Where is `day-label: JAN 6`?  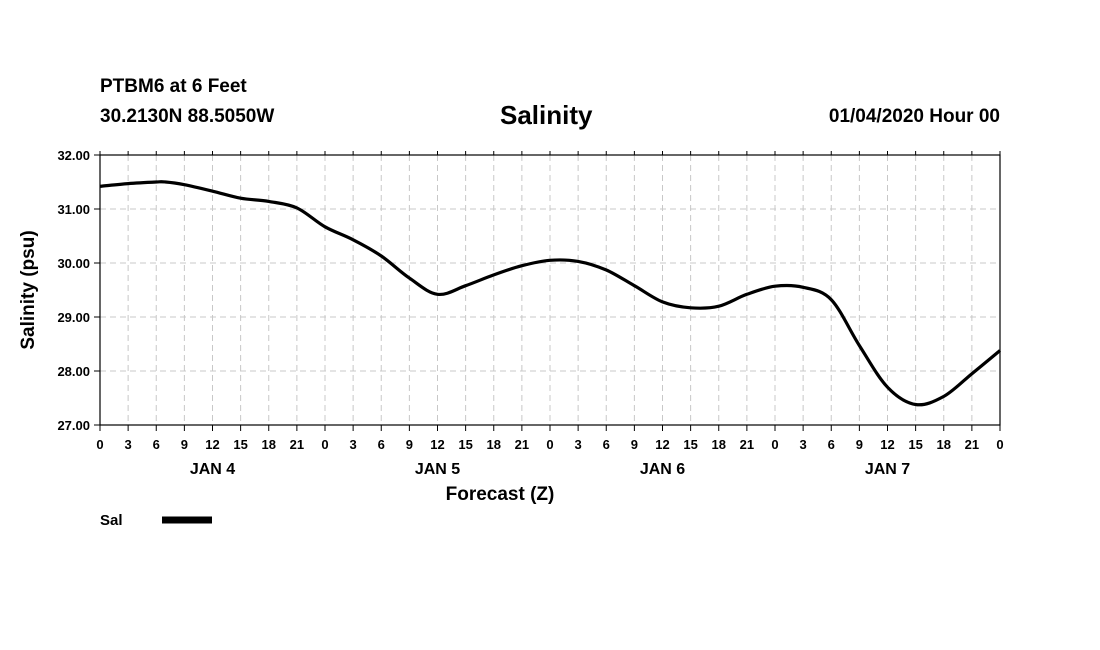
day-label: JAN 6 is located at coordinates (662, 469).